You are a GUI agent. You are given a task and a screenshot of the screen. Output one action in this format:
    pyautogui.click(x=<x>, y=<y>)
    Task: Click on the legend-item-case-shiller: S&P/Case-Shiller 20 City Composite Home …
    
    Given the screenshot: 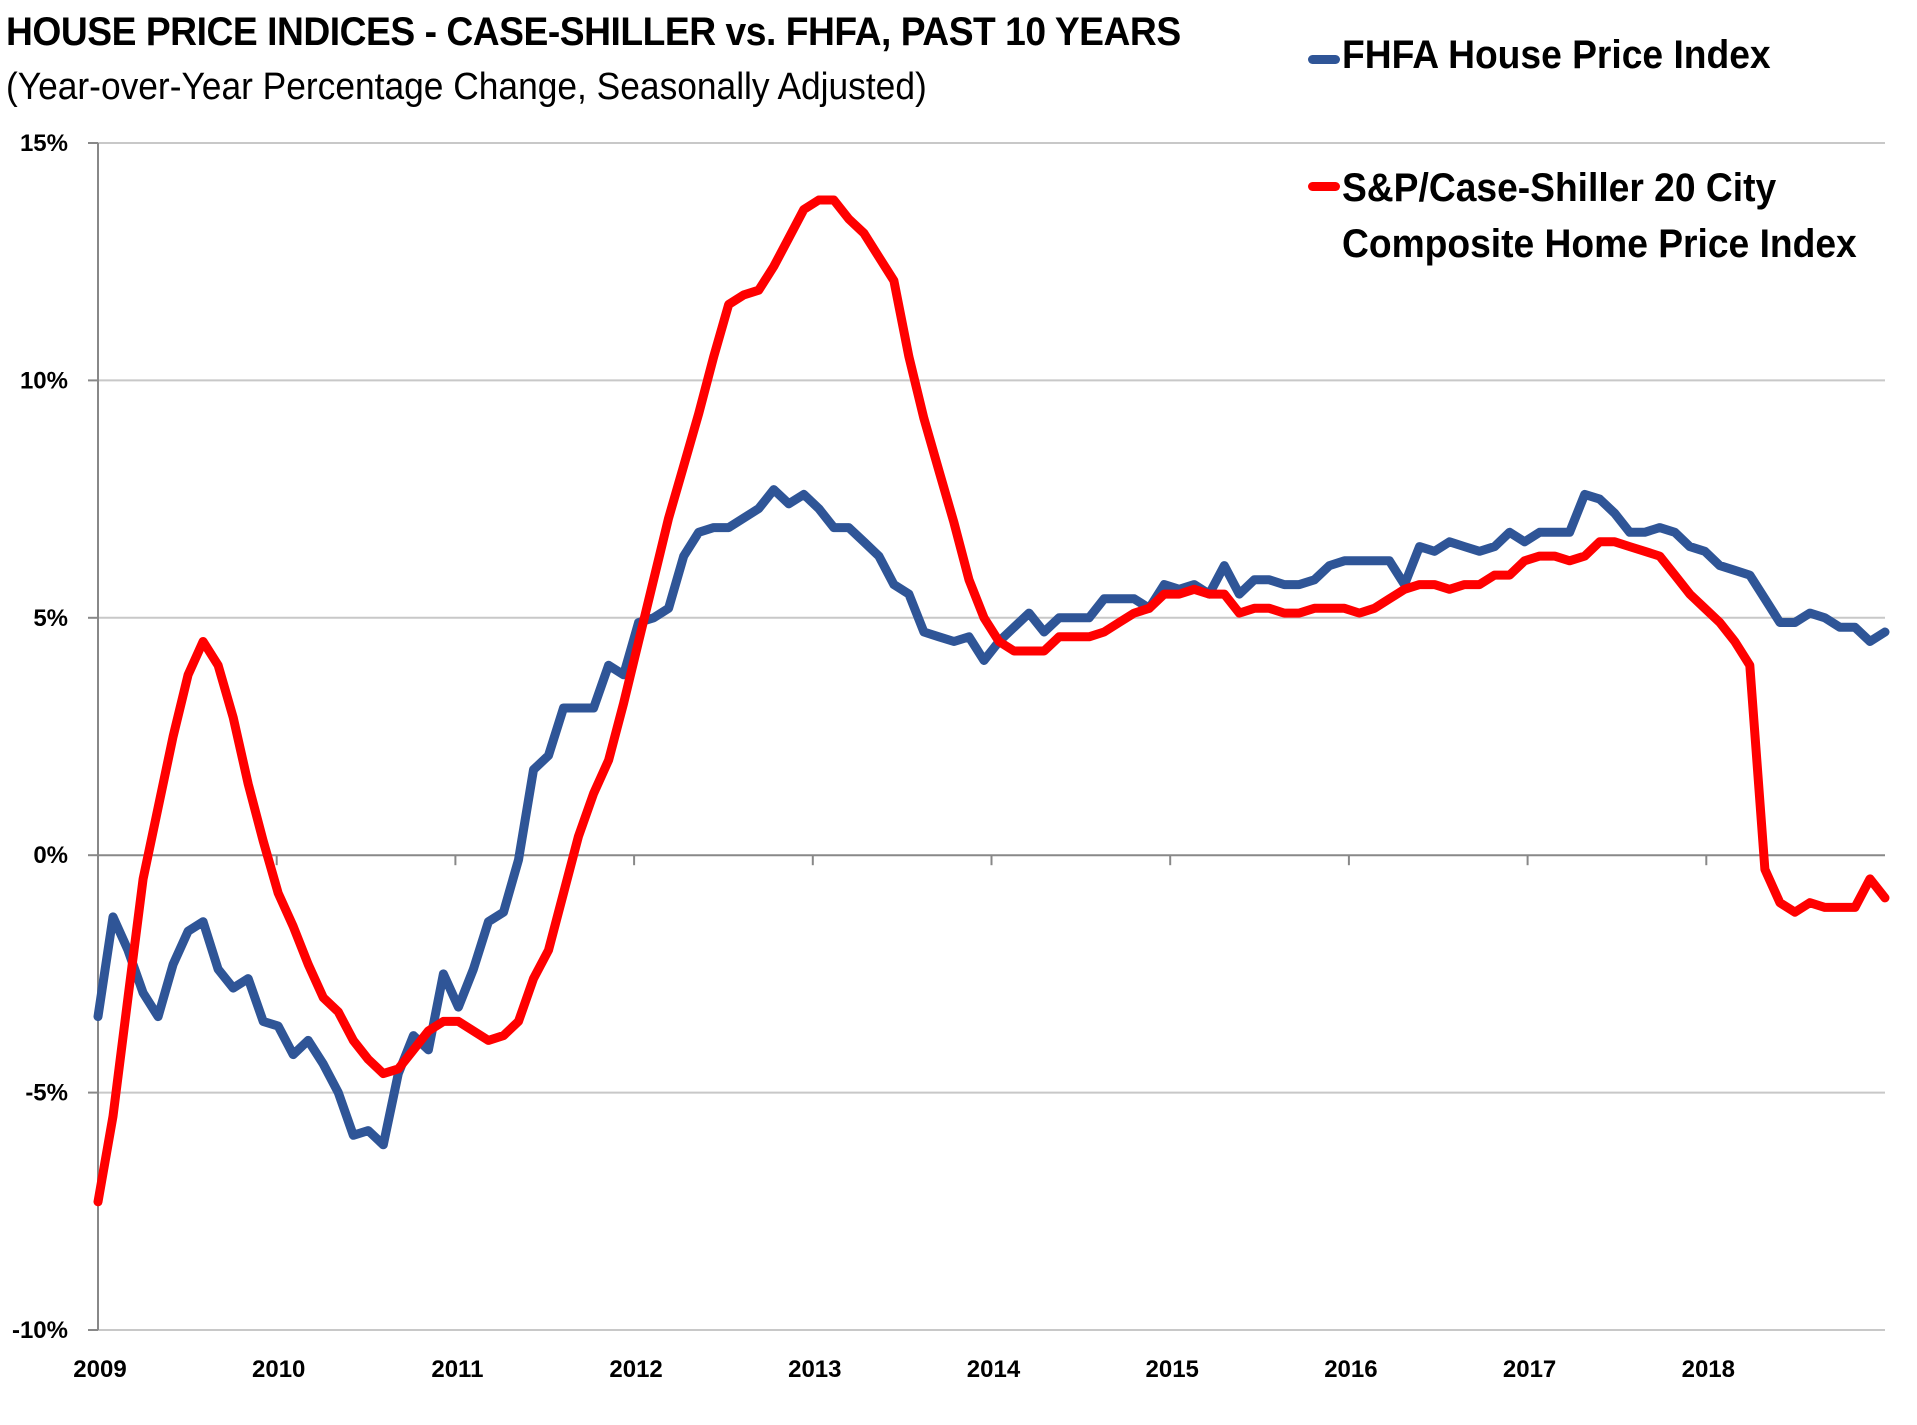 What is the action you would take?
    pyautogui.click(x=1599, y=216)
    